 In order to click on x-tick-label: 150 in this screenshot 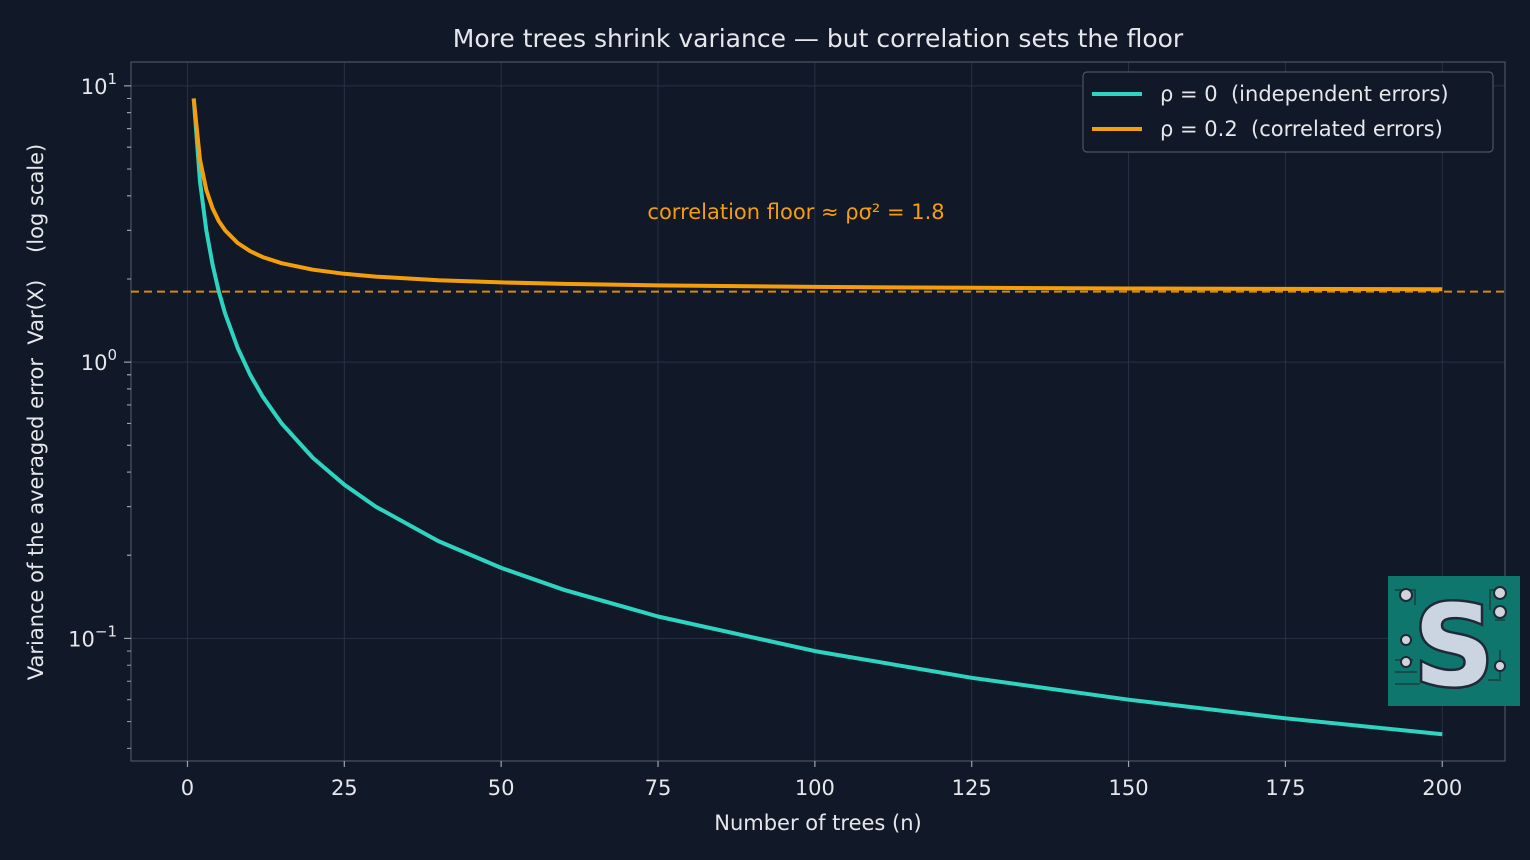, I will do `click(1129, 788)`.